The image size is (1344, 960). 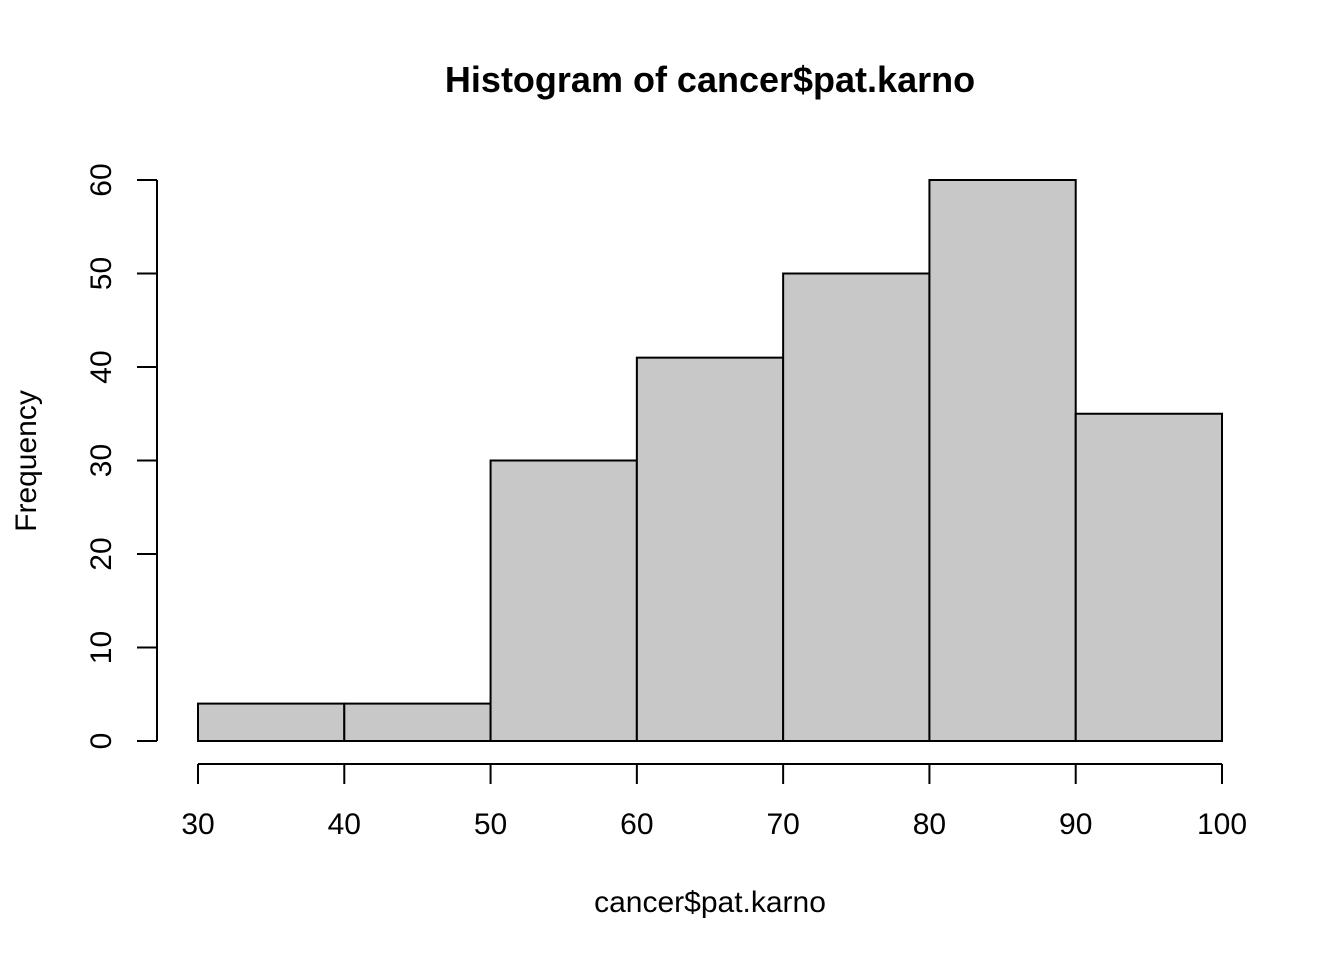 I want to click on x-tick-label: 50, so click(x=490, y=824).